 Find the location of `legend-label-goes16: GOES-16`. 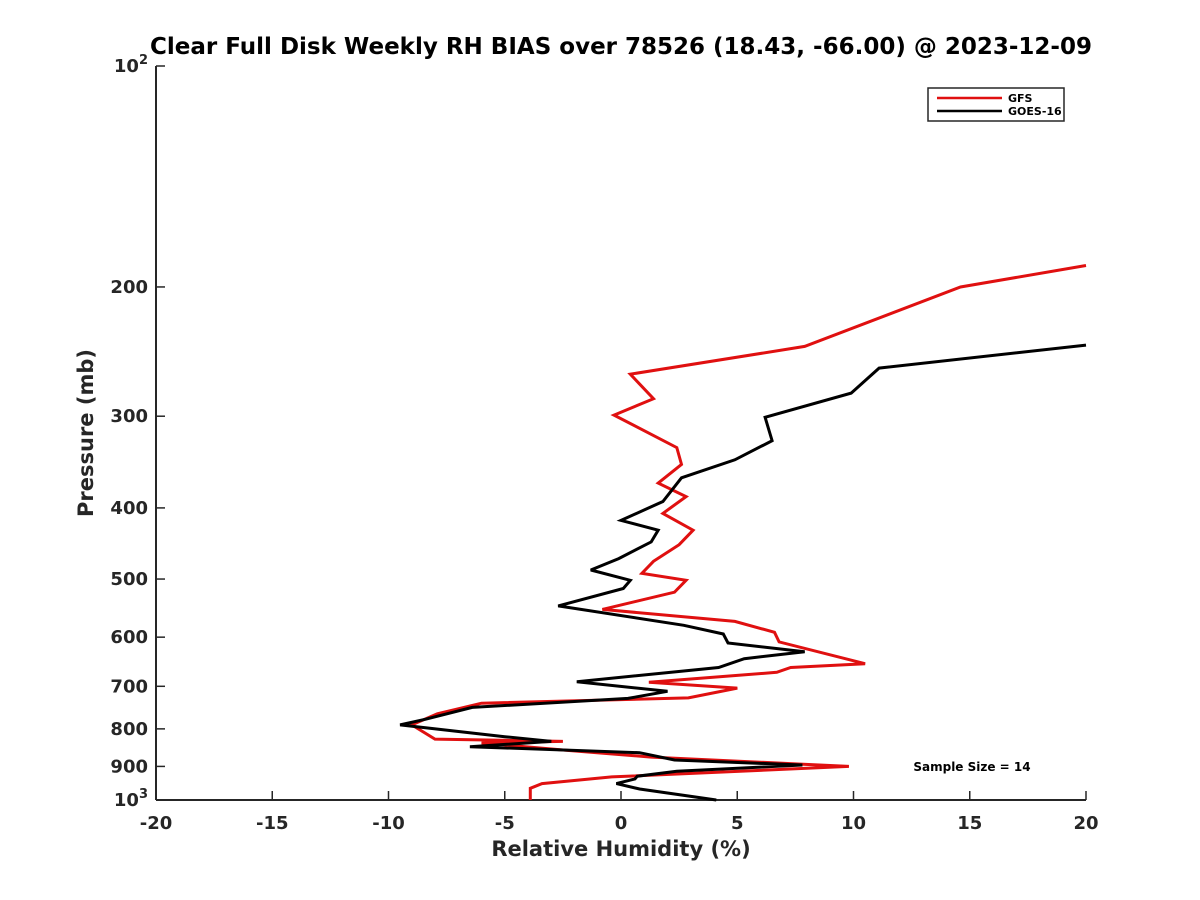

legend-label-goes16: GOES-16 is located at coordinates (1035, 111).